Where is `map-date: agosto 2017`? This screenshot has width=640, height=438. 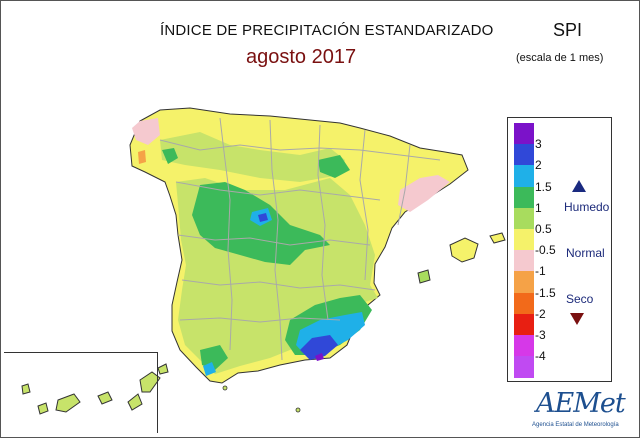
map-date: agosto 2017 is located at coordinates (301, 57).